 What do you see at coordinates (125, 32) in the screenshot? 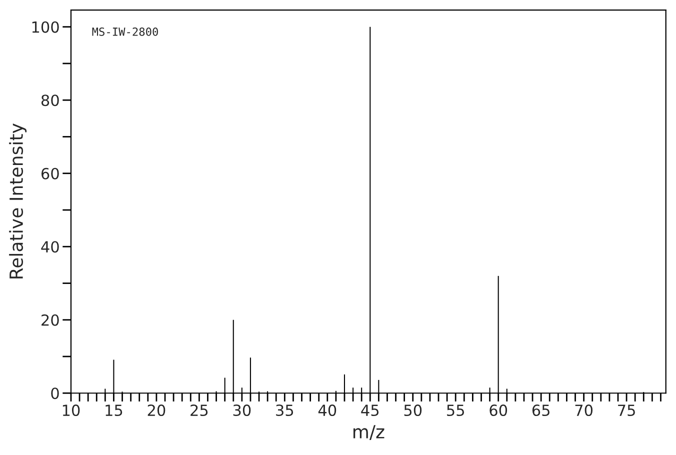
I see `annotation: MS-IW-2800` at bounding box center [125, 32].